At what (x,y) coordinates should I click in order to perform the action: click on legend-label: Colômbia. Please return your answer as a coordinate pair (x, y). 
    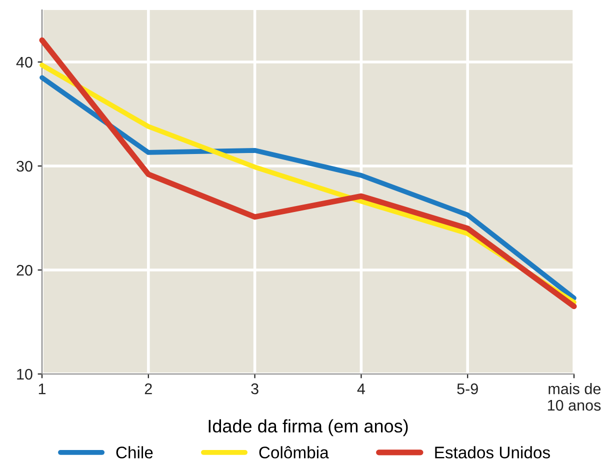
    Looking at the image, I should click on (294, 452).